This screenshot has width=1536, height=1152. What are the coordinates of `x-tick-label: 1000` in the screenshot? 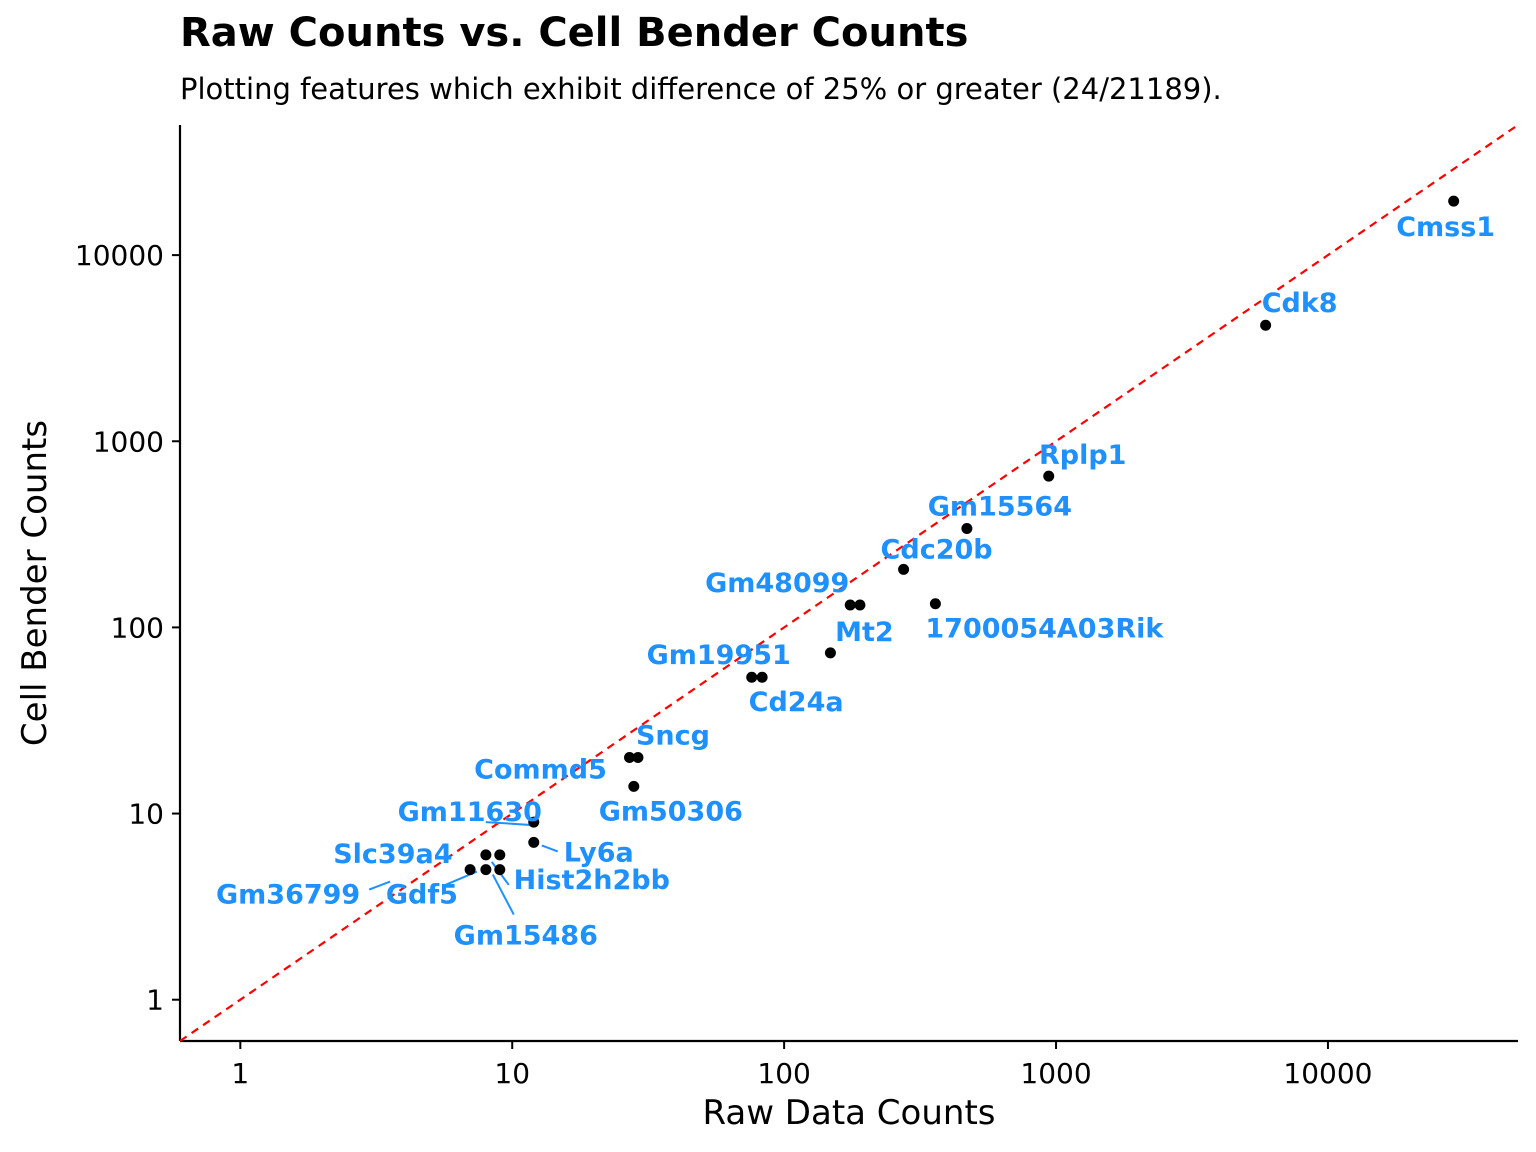 It's located at (1055, 1073).